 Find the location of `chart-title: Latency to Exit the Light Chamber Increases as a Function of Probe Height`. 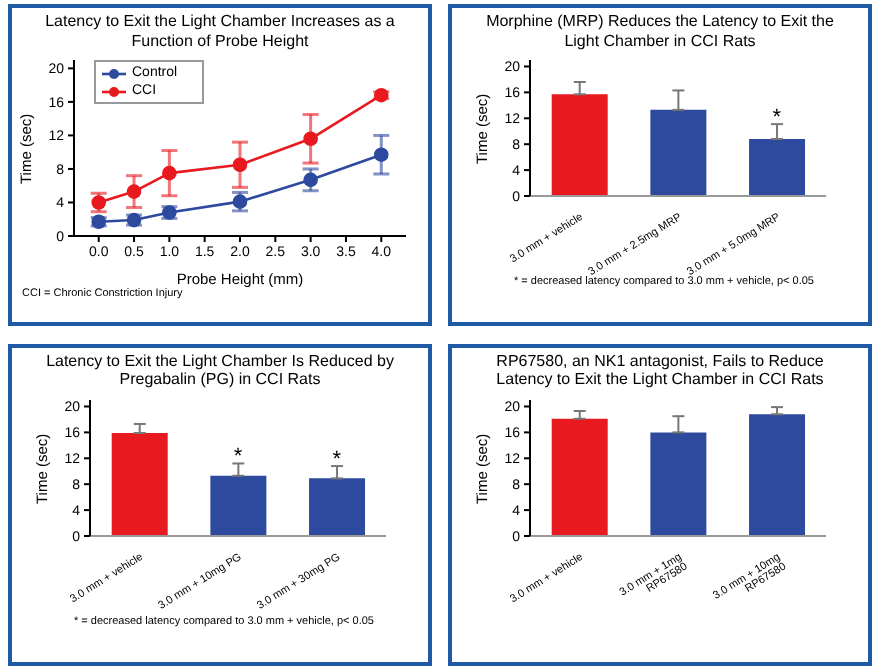

chart-title: Latency to Exit the Light Chamber Increases as a Function of Probe Height is located at coordinates (220, 32).